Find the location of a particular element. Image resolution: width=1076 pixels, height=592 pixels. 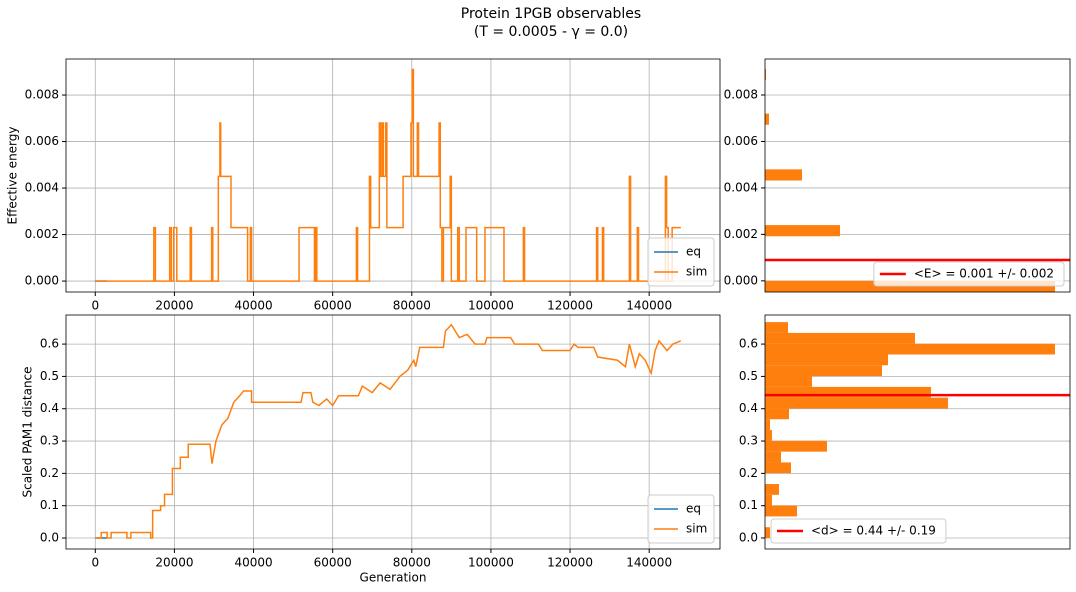

y-axis-label: Scaled PAM1 distance is located at coordinates (28, 431).